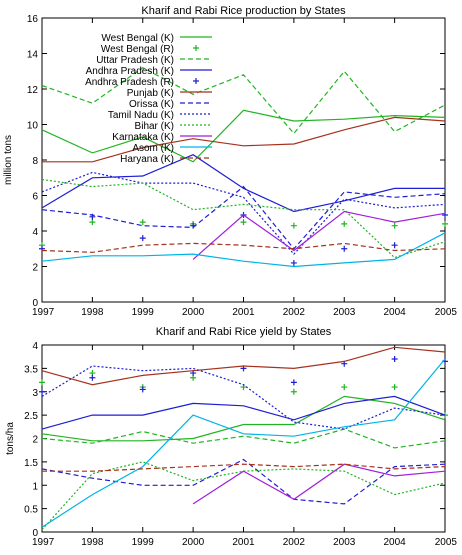 The image size is (462, 555). Describe the element at coordinates (137, 49) in the screenshot. I see `legend-entry-label: West Bengal (R)` at that location.